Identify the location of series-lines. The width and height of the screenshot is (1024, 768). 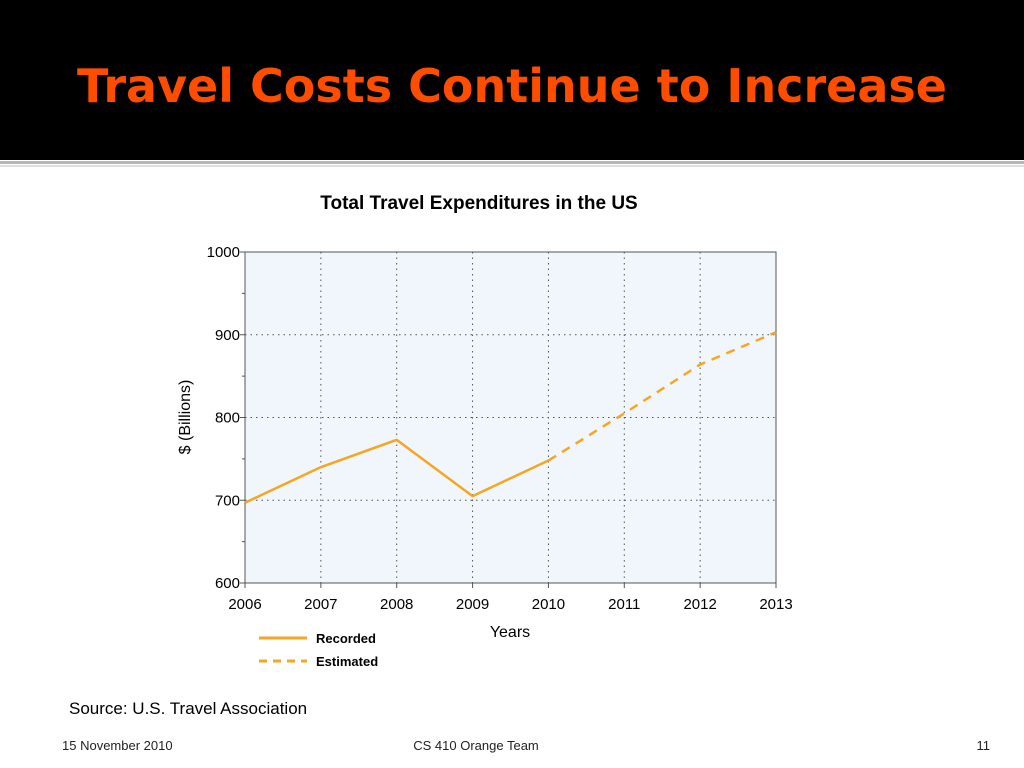
(510, 417).